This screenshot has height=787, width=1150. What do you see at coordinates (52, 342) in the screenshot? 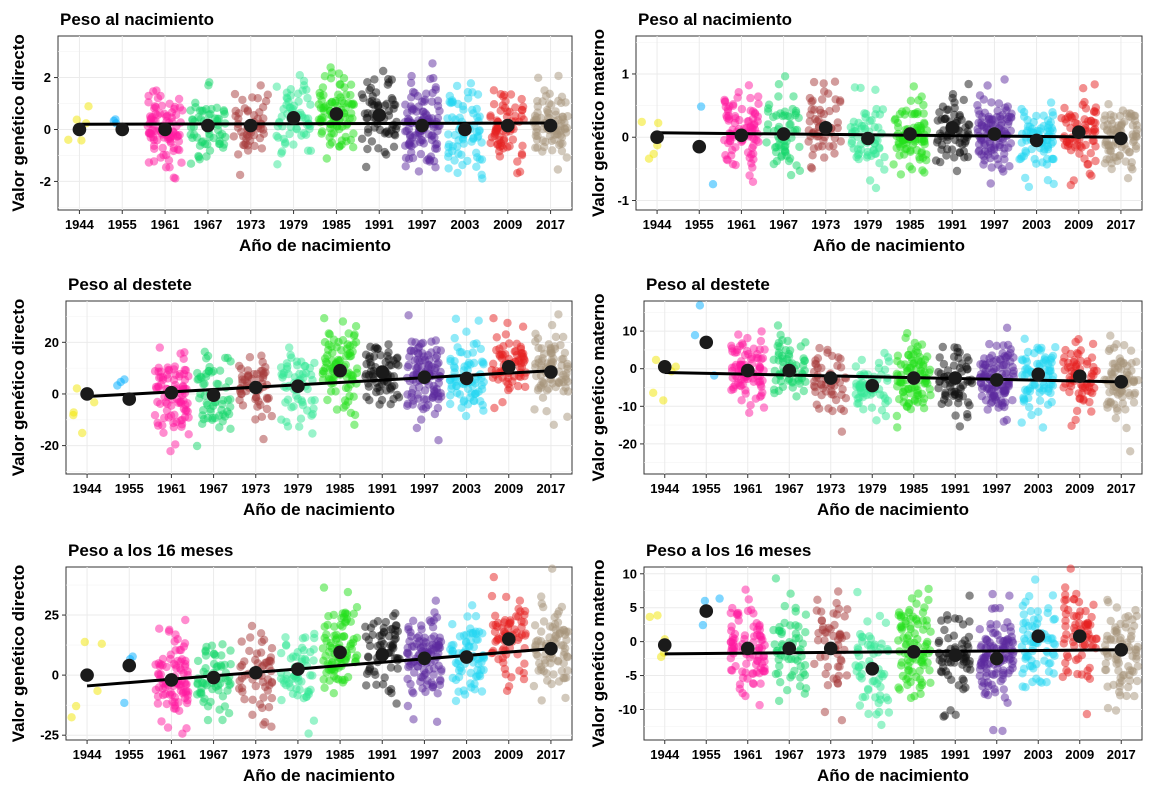
I see `y-tick-label: 20` at bounding box center [52, 342].